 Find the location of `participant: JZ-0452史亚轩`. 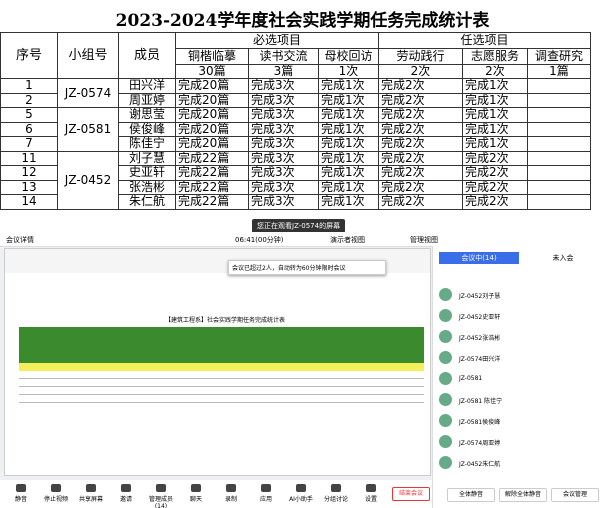

participant: JZ-0452史亚轩 is located at coordinates (519, 316).